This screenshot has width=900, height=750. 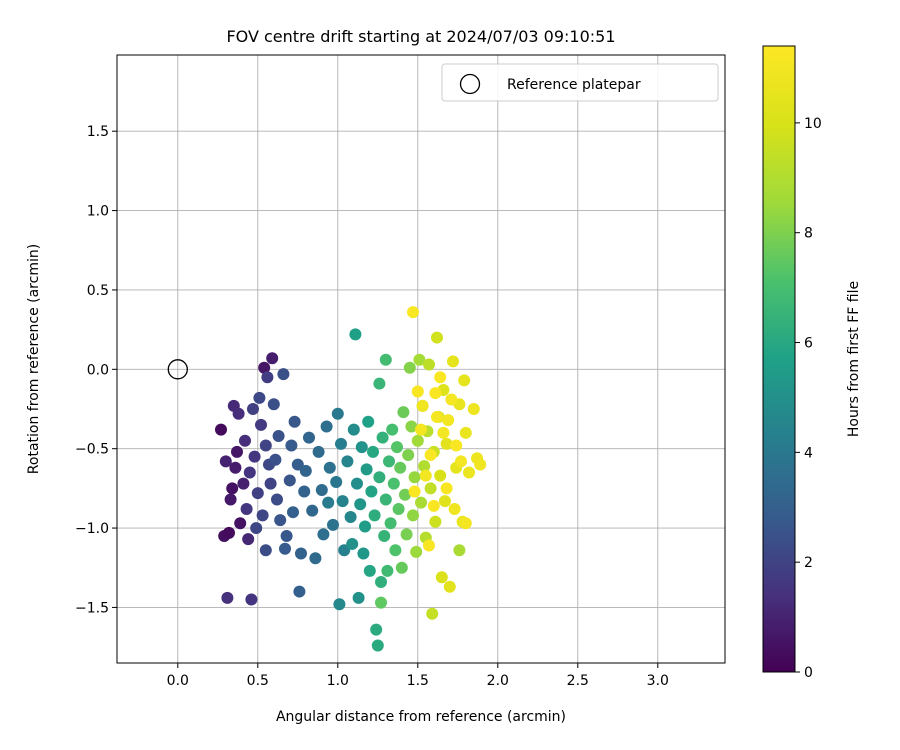 What do you see at coordinates (658, 681) in the screenshot?
I see `x-tick-label: 3.0` at bounding box center [658, 681].